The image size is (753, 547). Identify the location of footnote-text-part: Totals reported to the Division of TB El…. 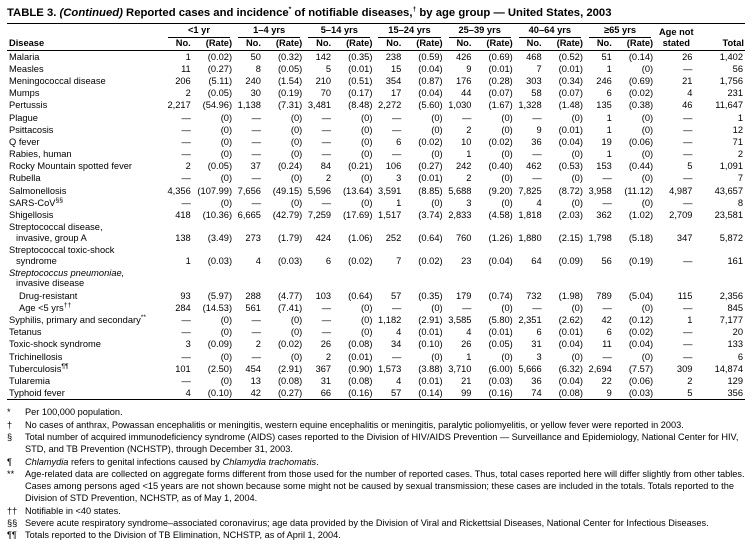
(183, 535).